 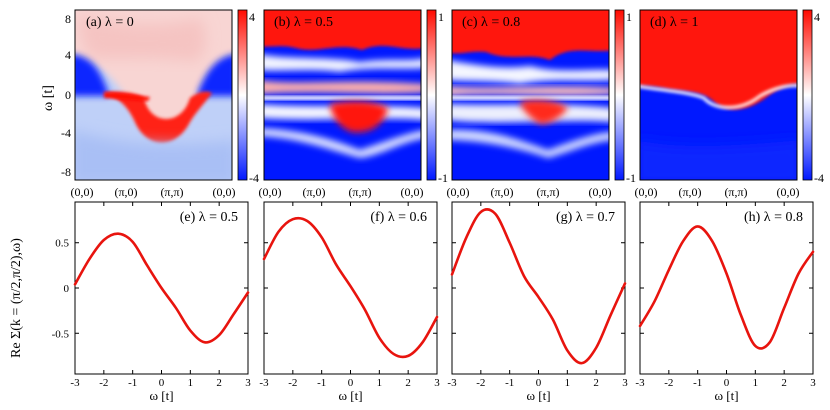 I want to click on heatmap-d-xticks: (0,0) (π,0) (π,π) (0,0), so click(x=717, y=192).